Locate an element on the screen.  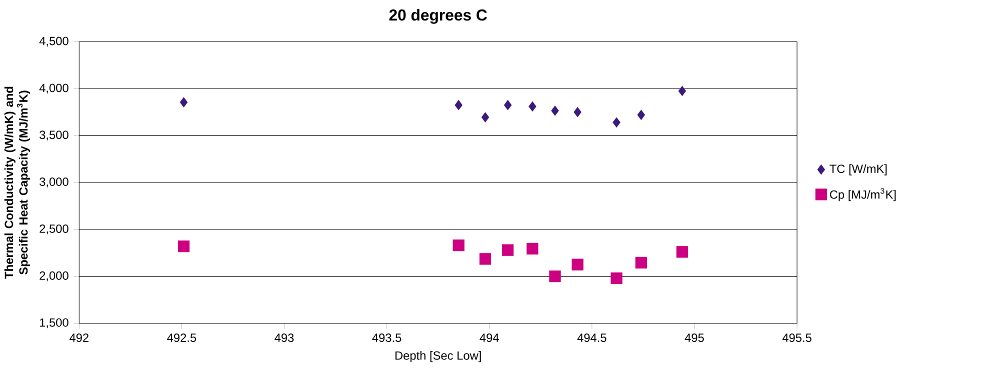
x-tick-label: 495.5 is located at coordinates (797, 338).